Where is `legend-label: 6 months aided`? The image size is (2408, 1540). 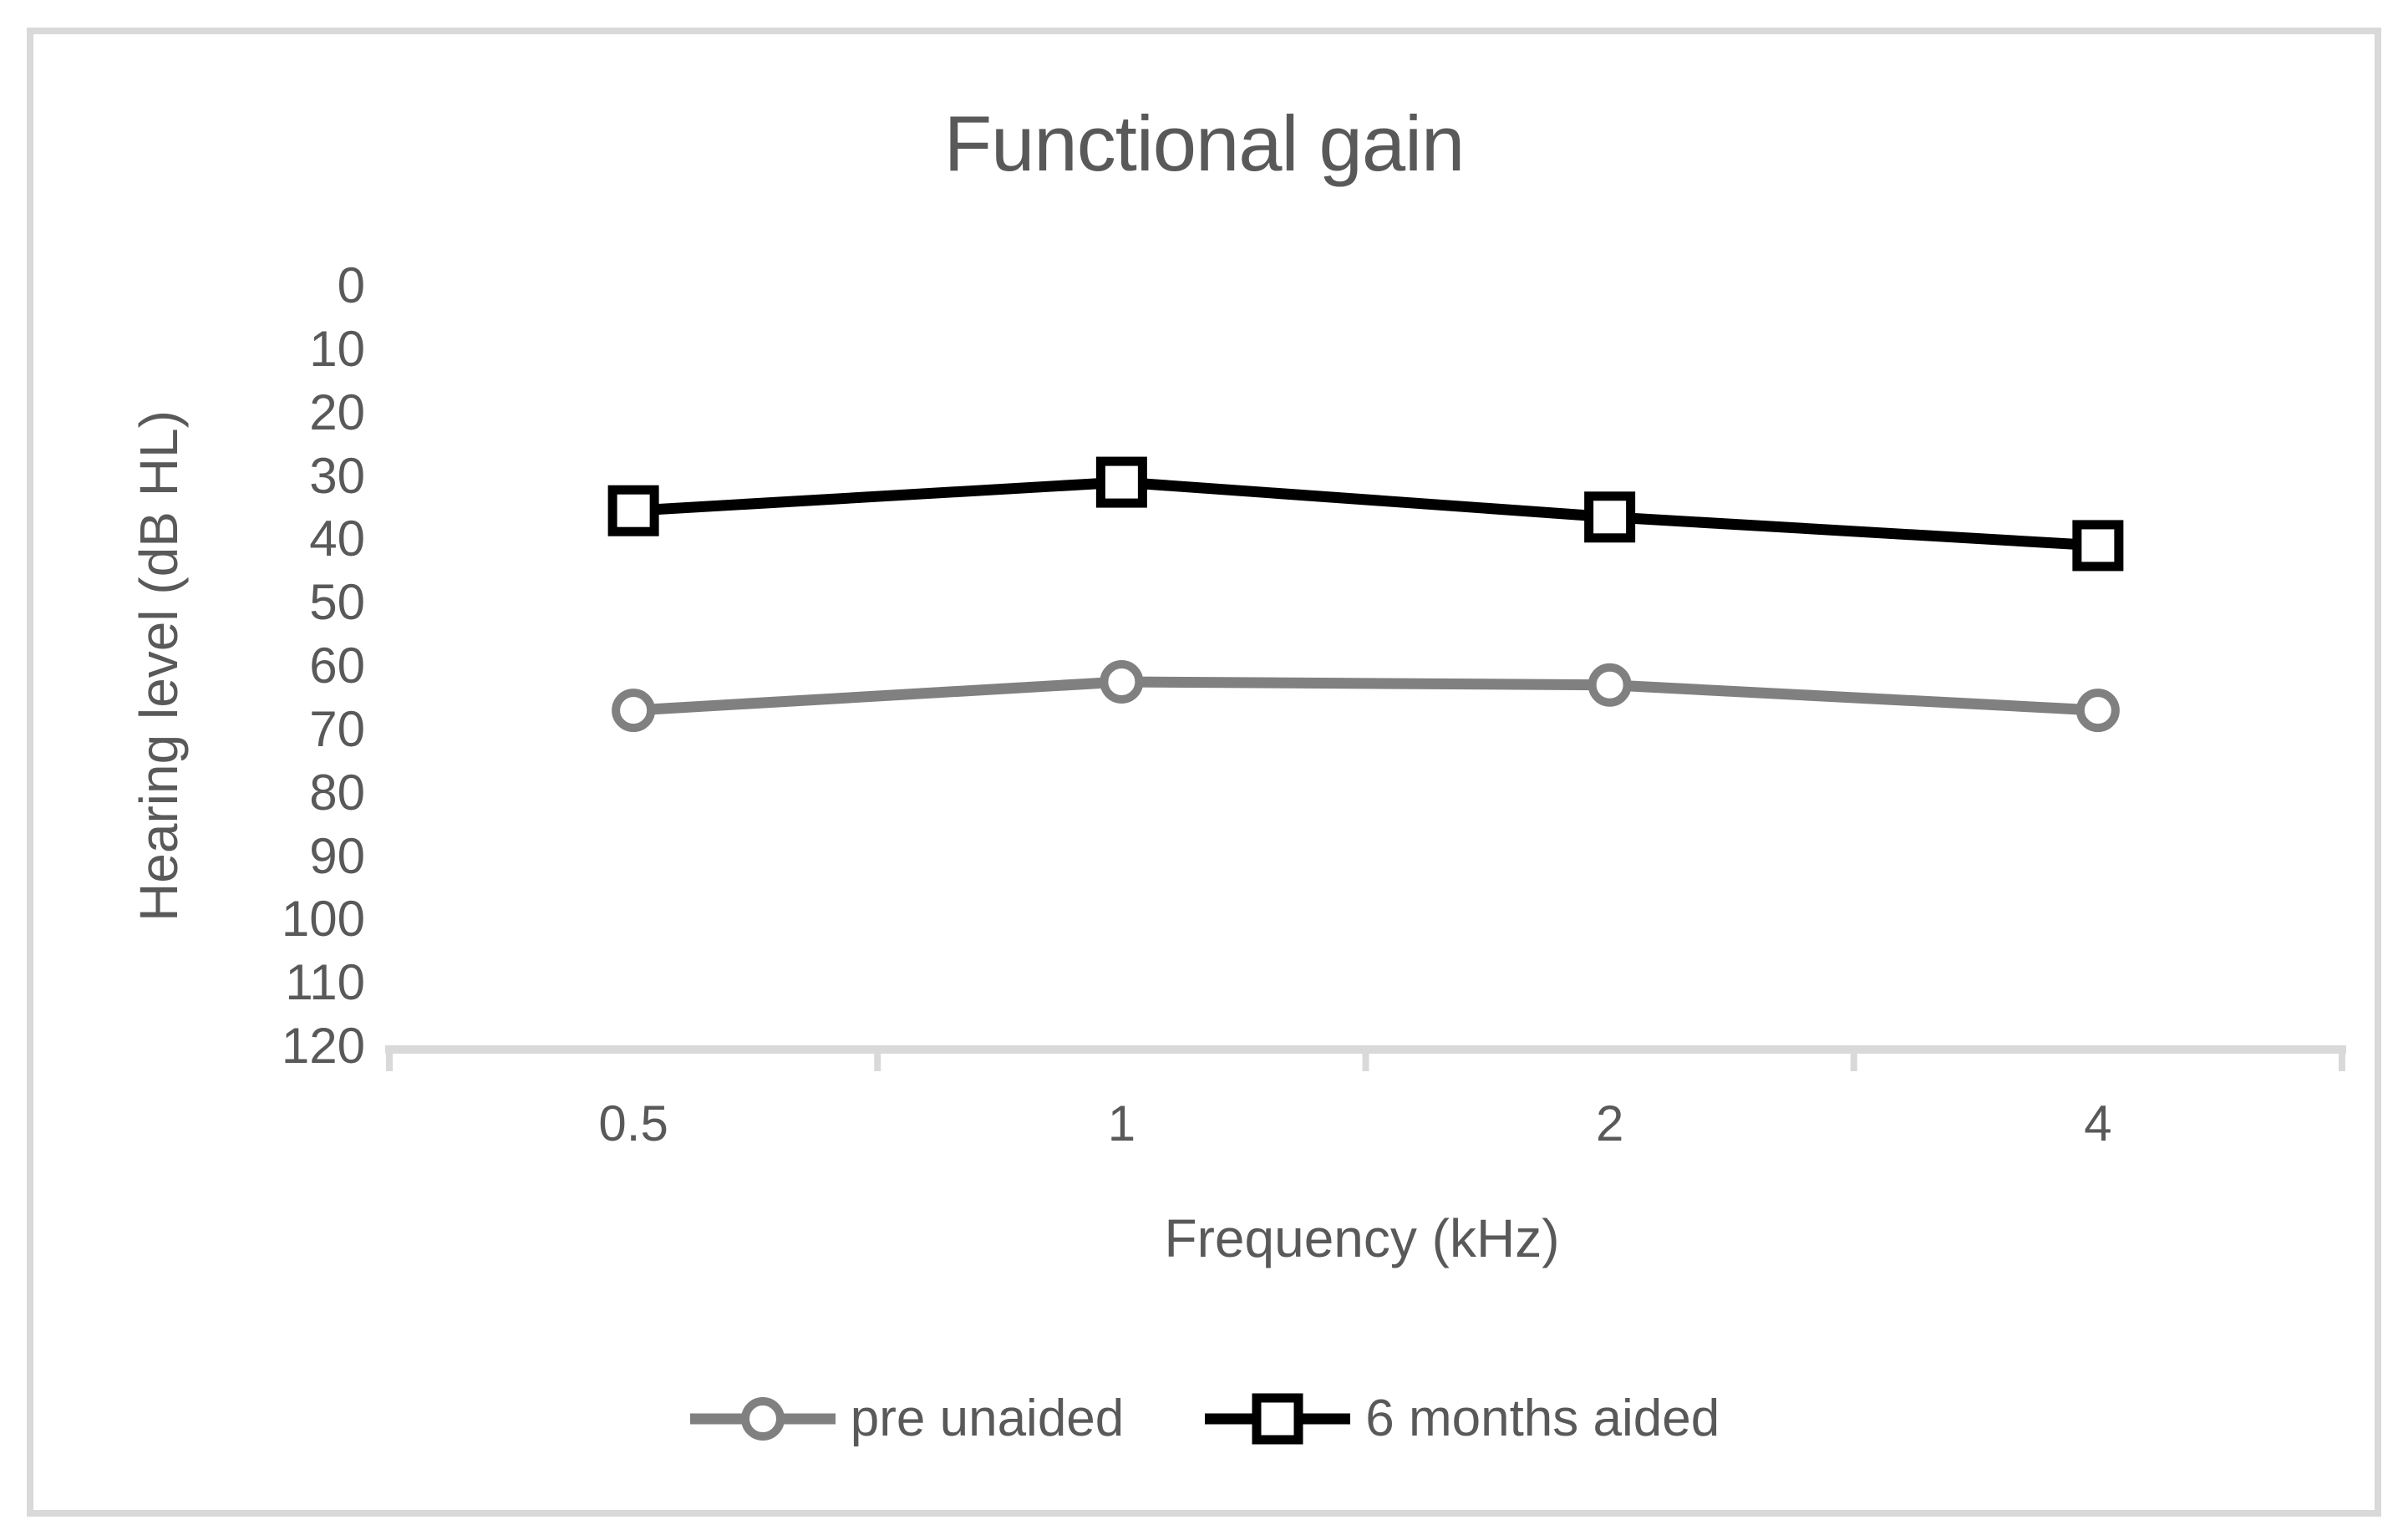 legend-label: 6 months aided is located at coordinates (1543, 1418).